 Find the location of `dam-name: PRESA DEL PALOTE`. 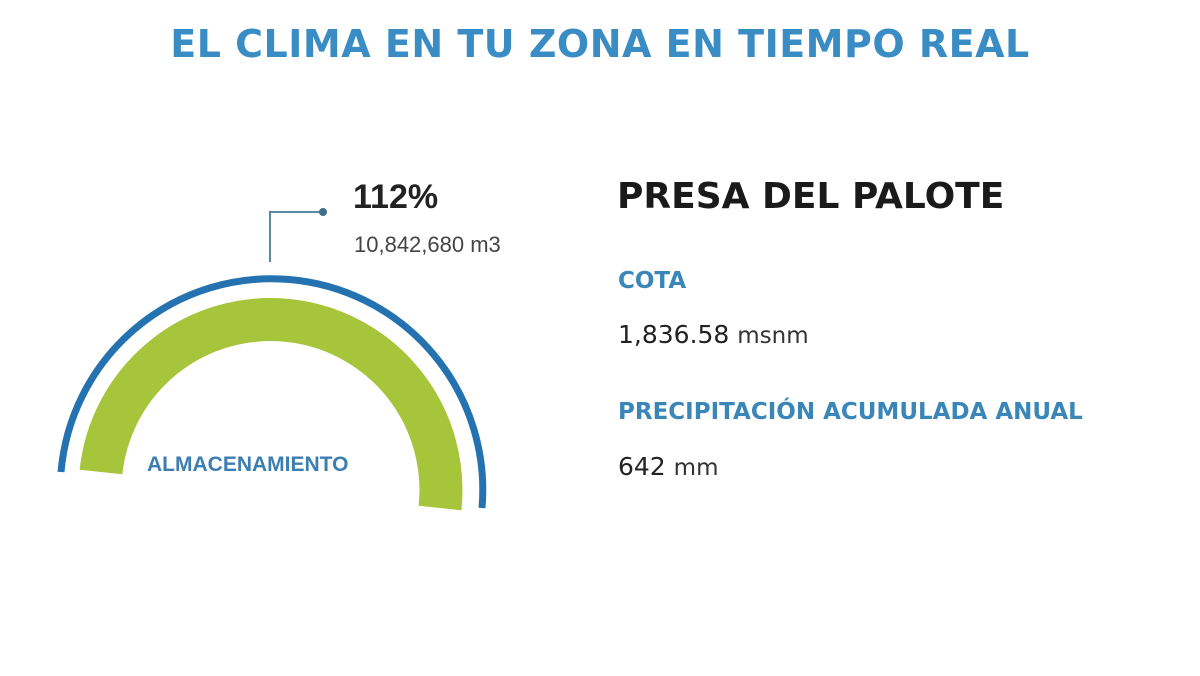

dam-name: PRESA DEL PALOTE is located at coordinates (811, 196).